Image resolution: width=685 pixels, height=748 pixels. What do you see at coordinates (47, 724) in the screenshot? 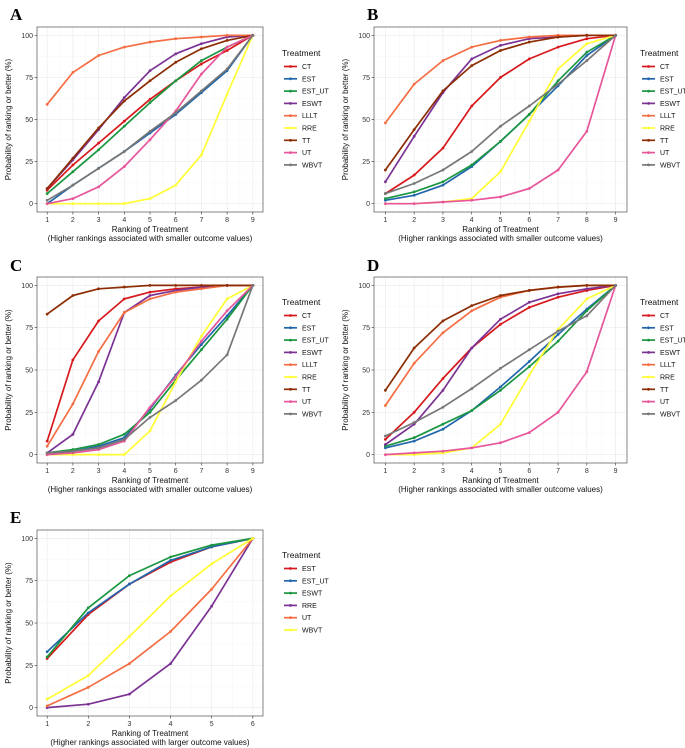
I see `x-tick-label: 1` at bounding box center [47, 724].